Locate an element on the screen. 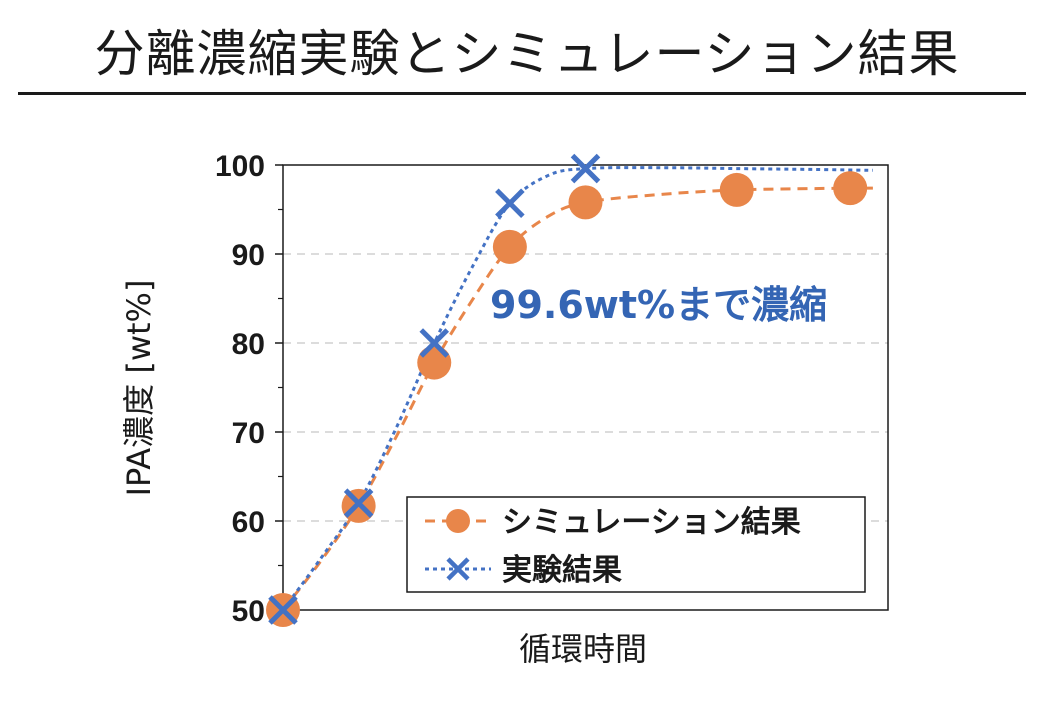 The width and height of the screenshot is (1054, 710). y-tick-label-50: 50 is located at coordinates (248, 611).